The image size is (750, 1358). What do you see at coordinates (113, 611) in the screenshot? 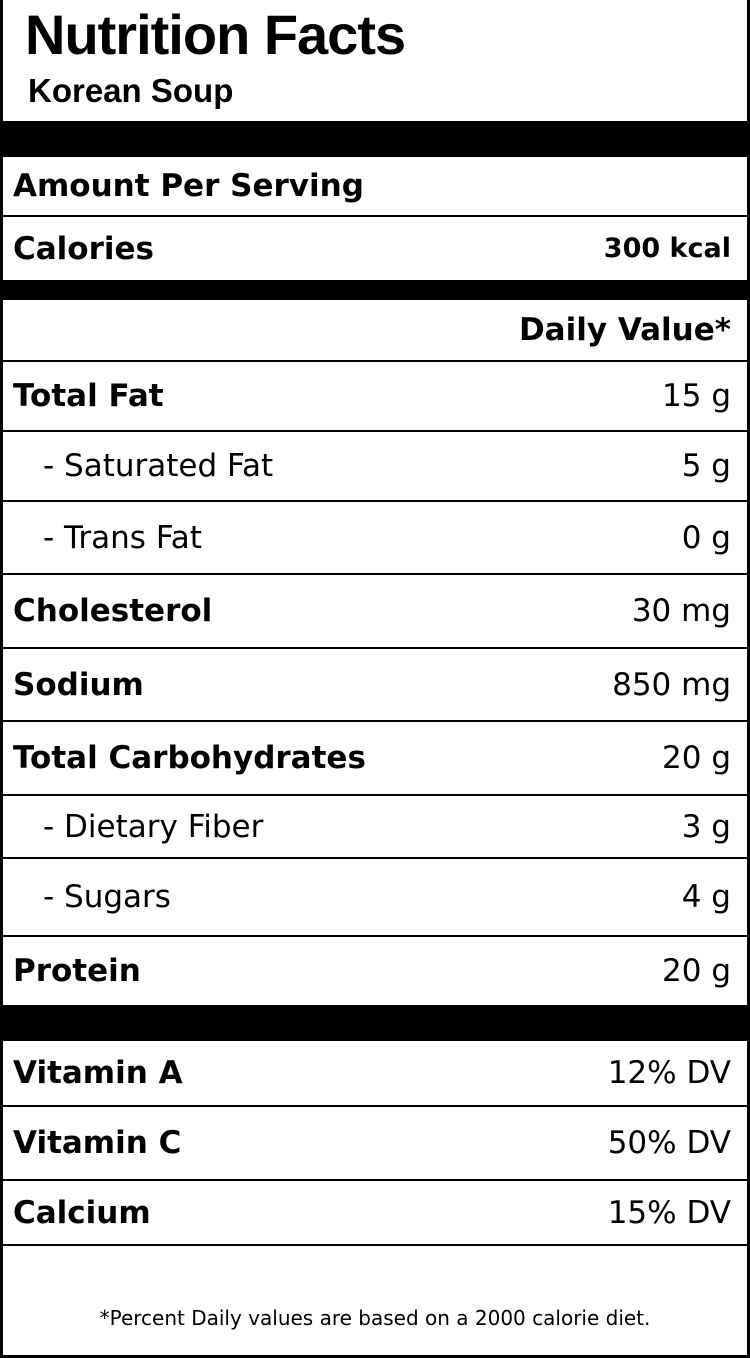
I see `nutrient-label: Cholesterol` at bounding box center [113, 611].